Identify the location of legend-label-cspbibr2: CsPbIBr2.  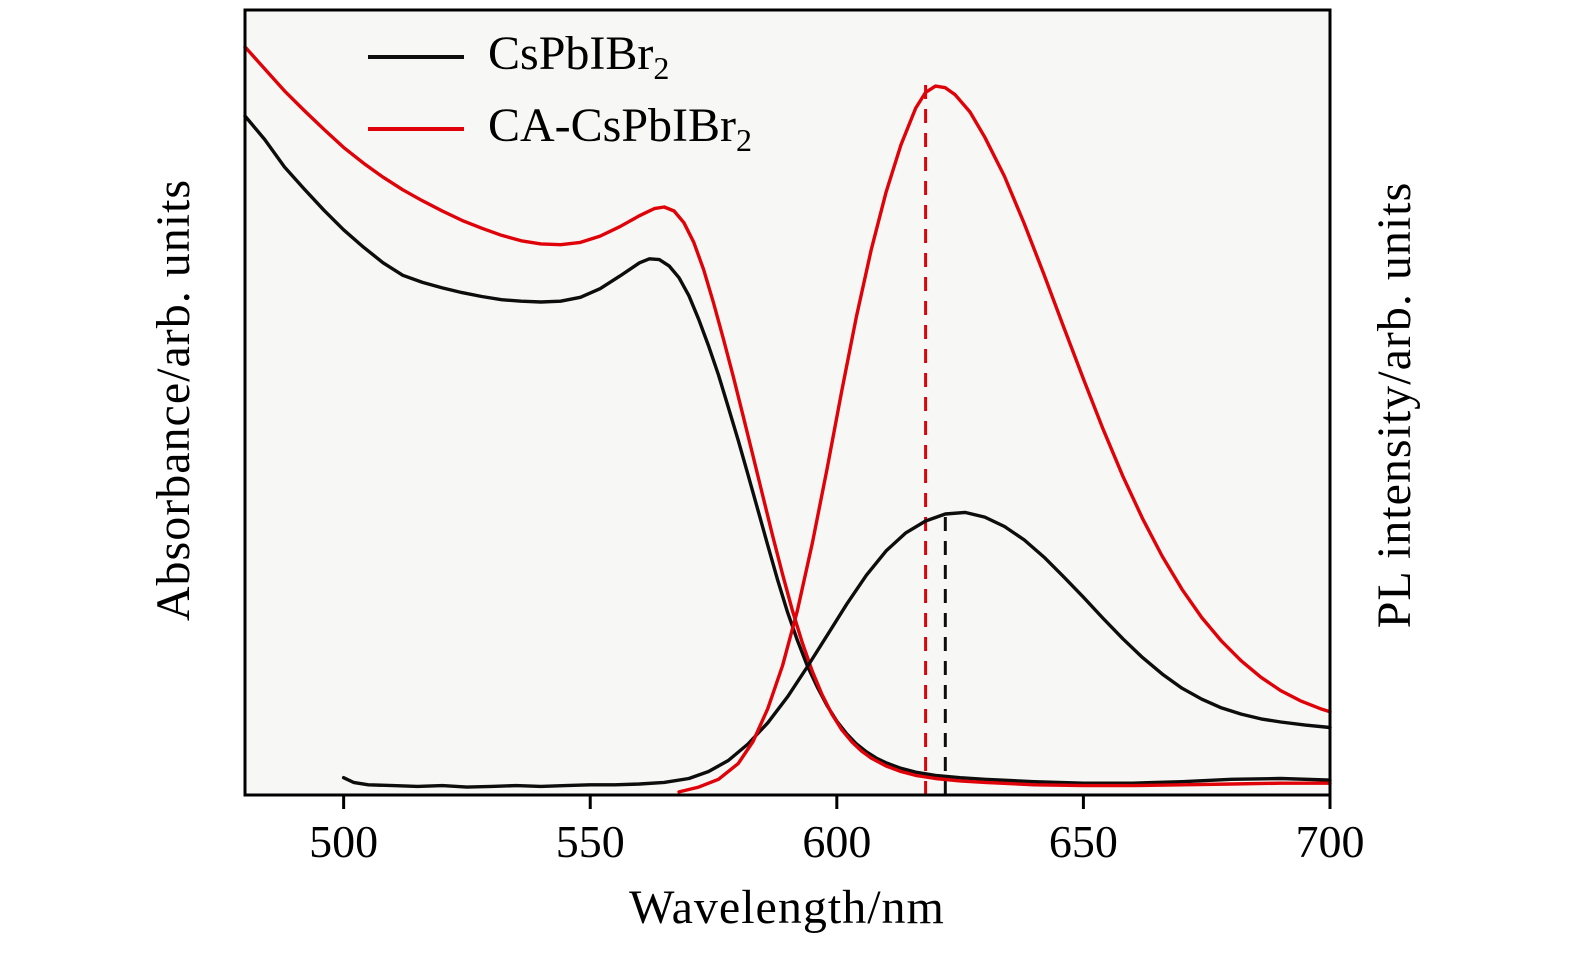
(579, 56).